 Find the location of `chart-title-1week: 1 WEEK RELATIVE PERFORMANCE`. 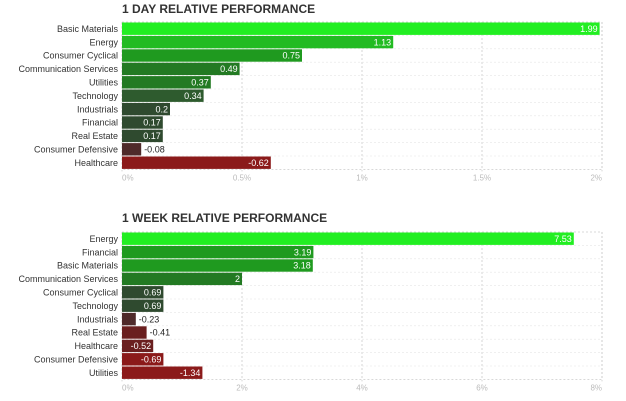

chart-title-1week: 1 WEEK RELATIVE PERFORMANCE is located at coordinates (224, 218).